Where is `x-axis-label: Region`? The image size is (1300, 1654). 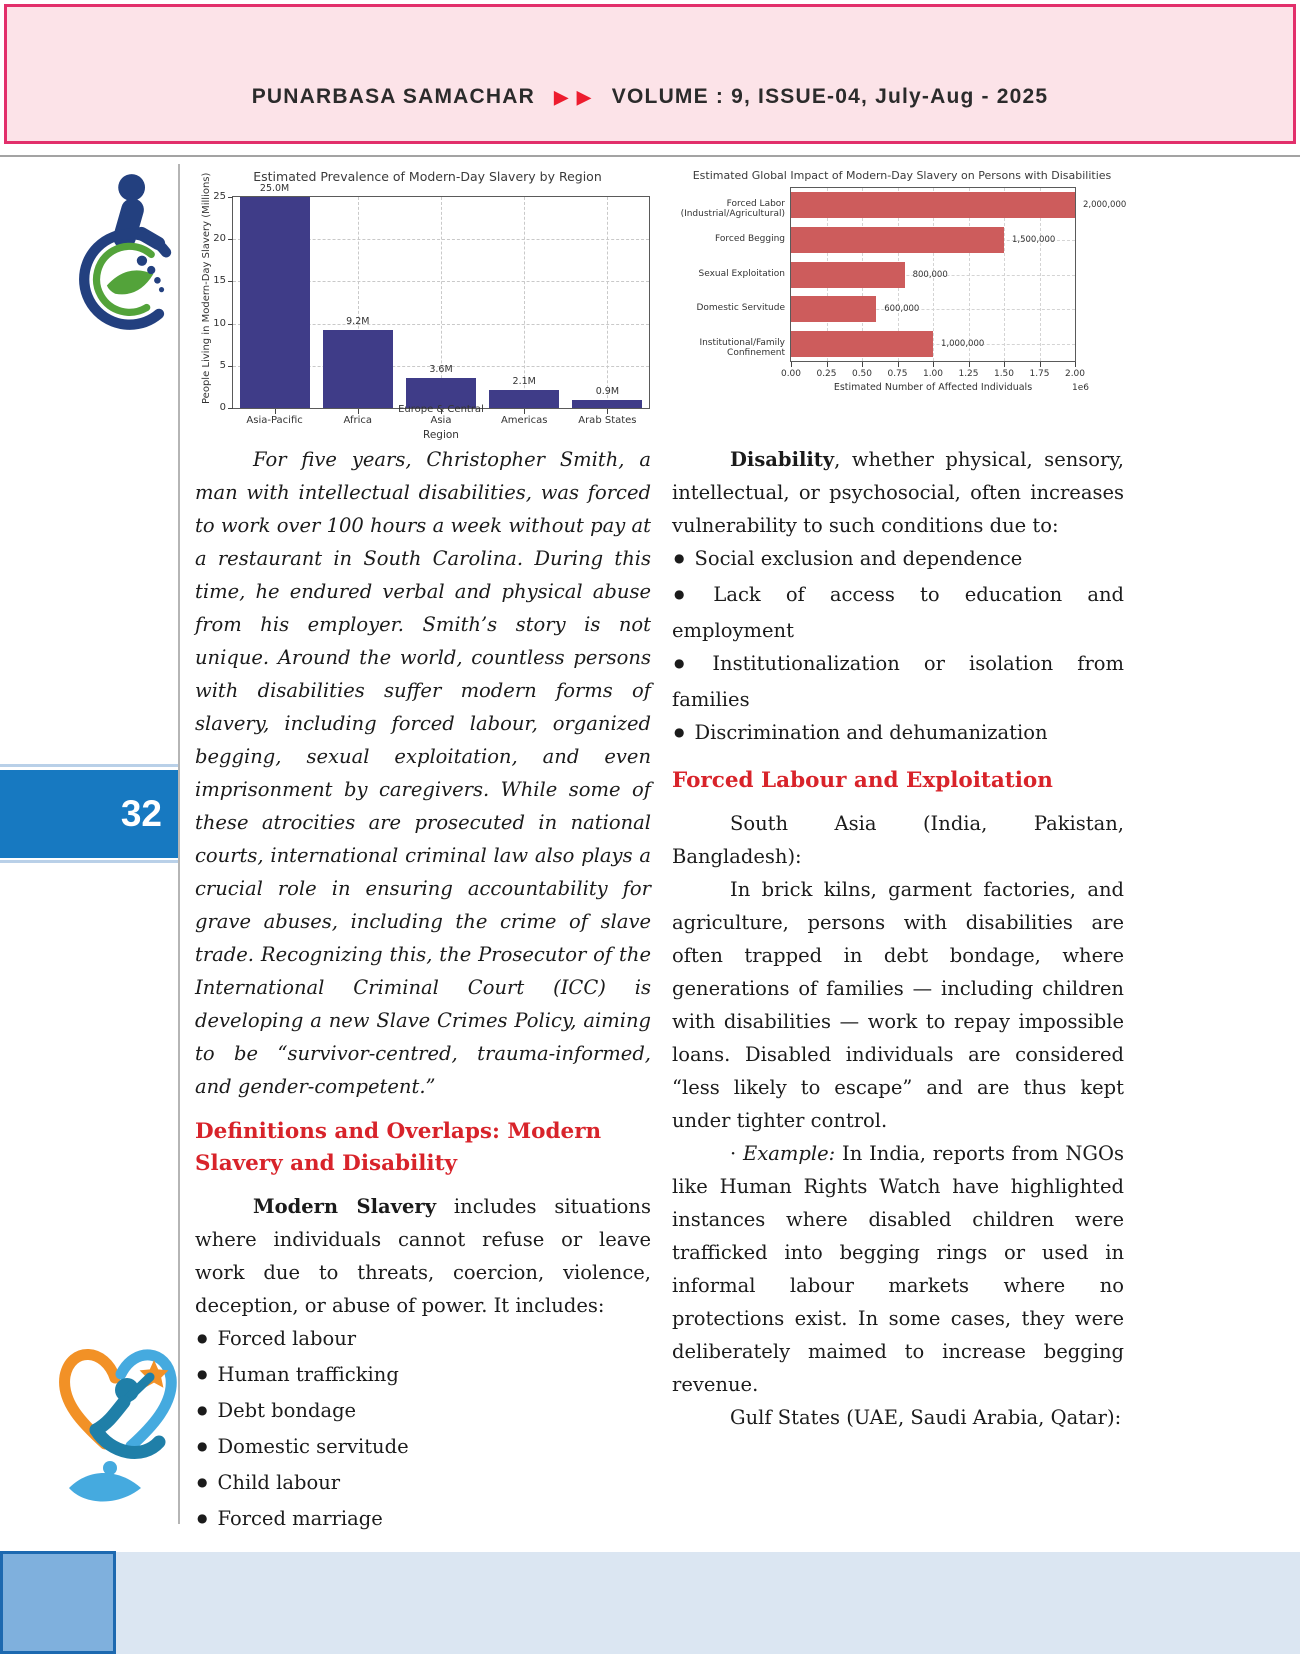
x-axis-label: Region is located at coordinates (441, 435).